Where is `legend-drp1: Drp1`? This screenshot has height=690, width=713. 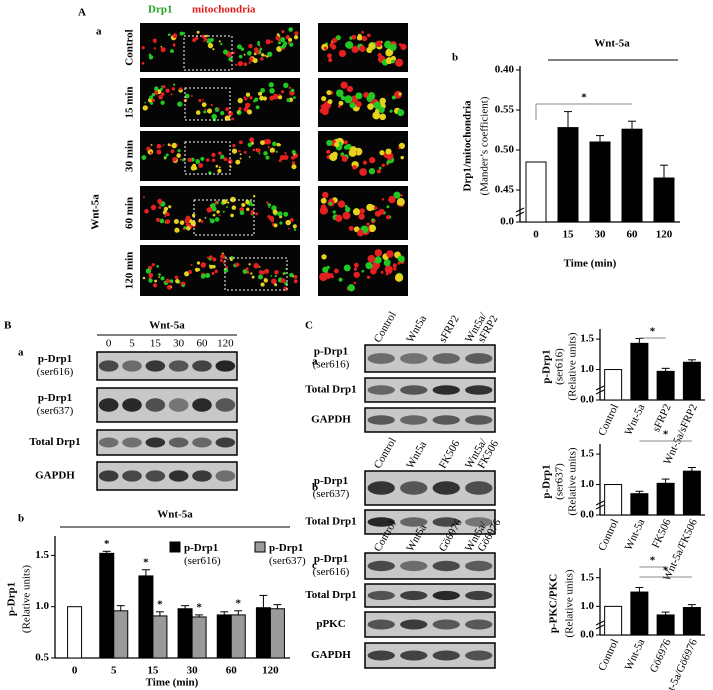
legend-drp1: Drp1 is located at coordinates (160, 10).